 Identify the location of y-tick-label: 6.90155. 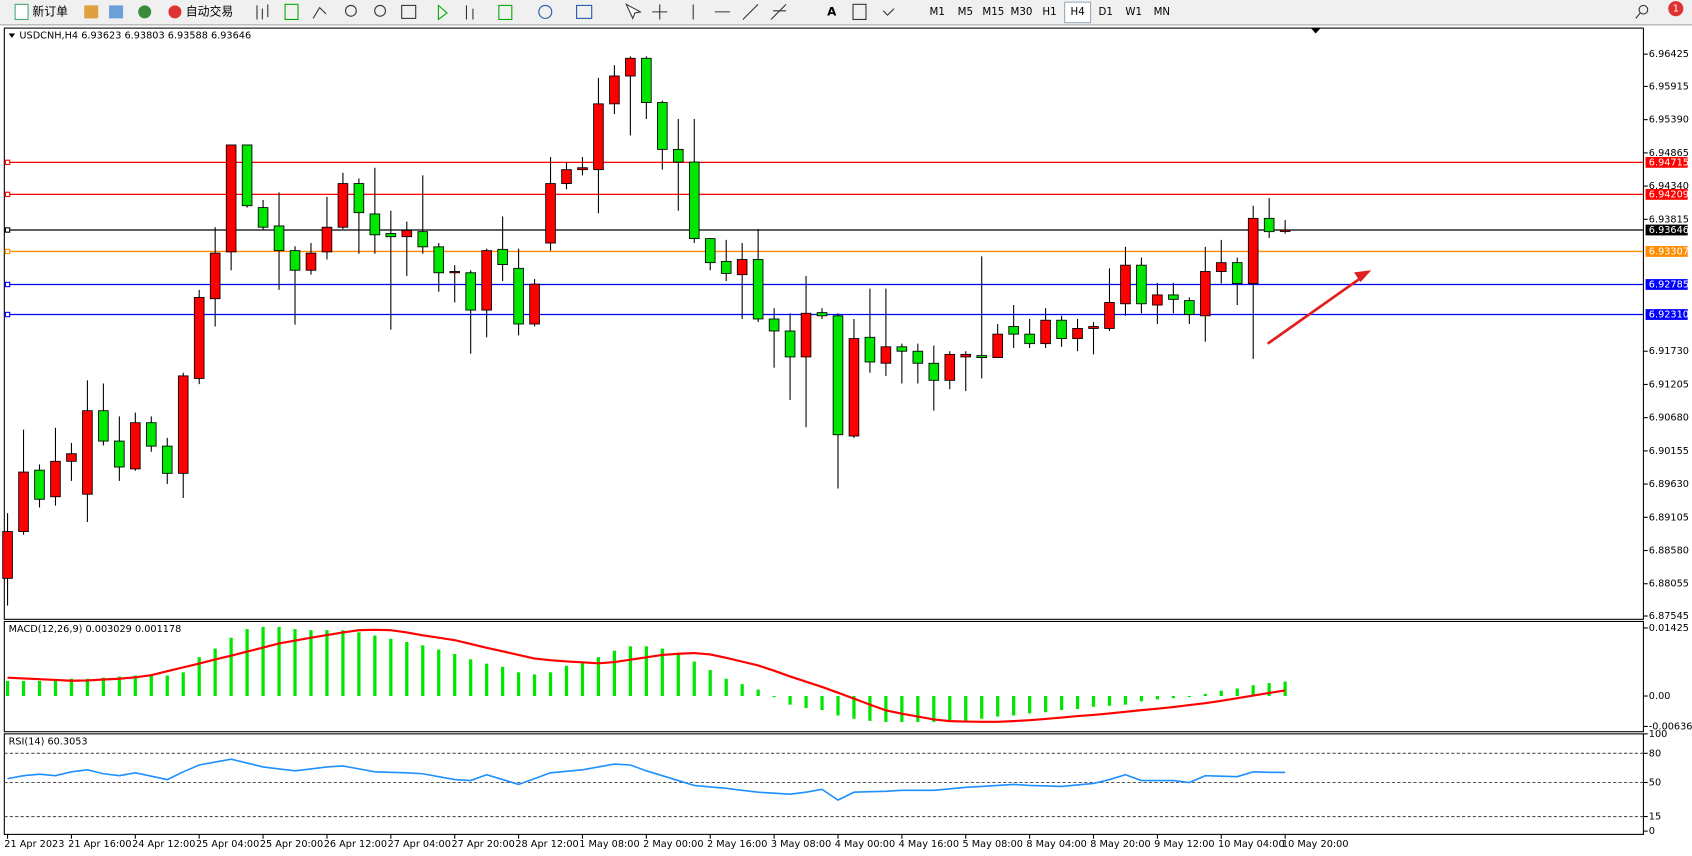
(1669, 451).